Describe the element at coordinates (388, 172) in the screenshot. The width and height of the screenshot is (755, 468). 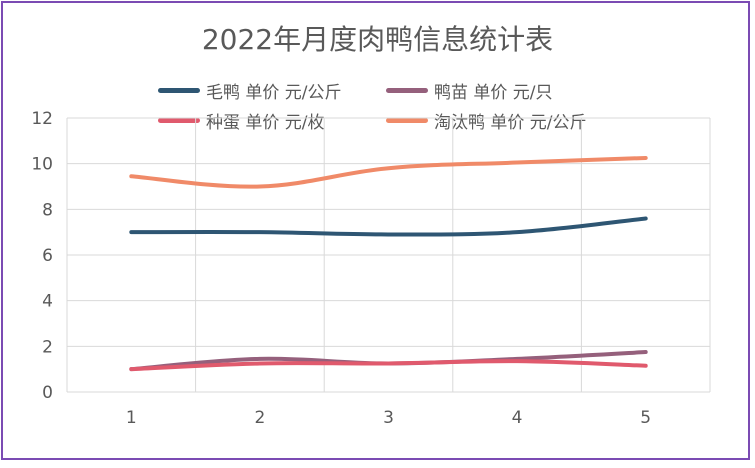
I see `series-line-taotaiya` at that location.